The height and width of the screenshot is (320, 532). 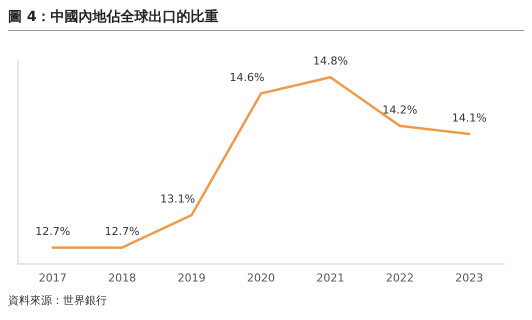 I want to click on data-label: 13.1%, so click(x=178, y=199).